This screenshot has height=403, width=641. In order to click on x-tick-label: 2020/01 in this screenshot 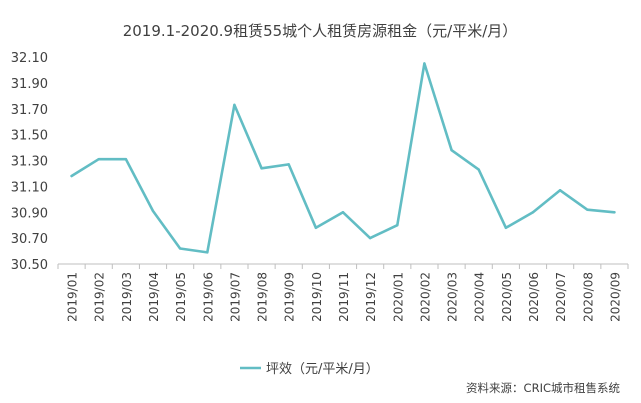, I will do `click(398, 297)`.